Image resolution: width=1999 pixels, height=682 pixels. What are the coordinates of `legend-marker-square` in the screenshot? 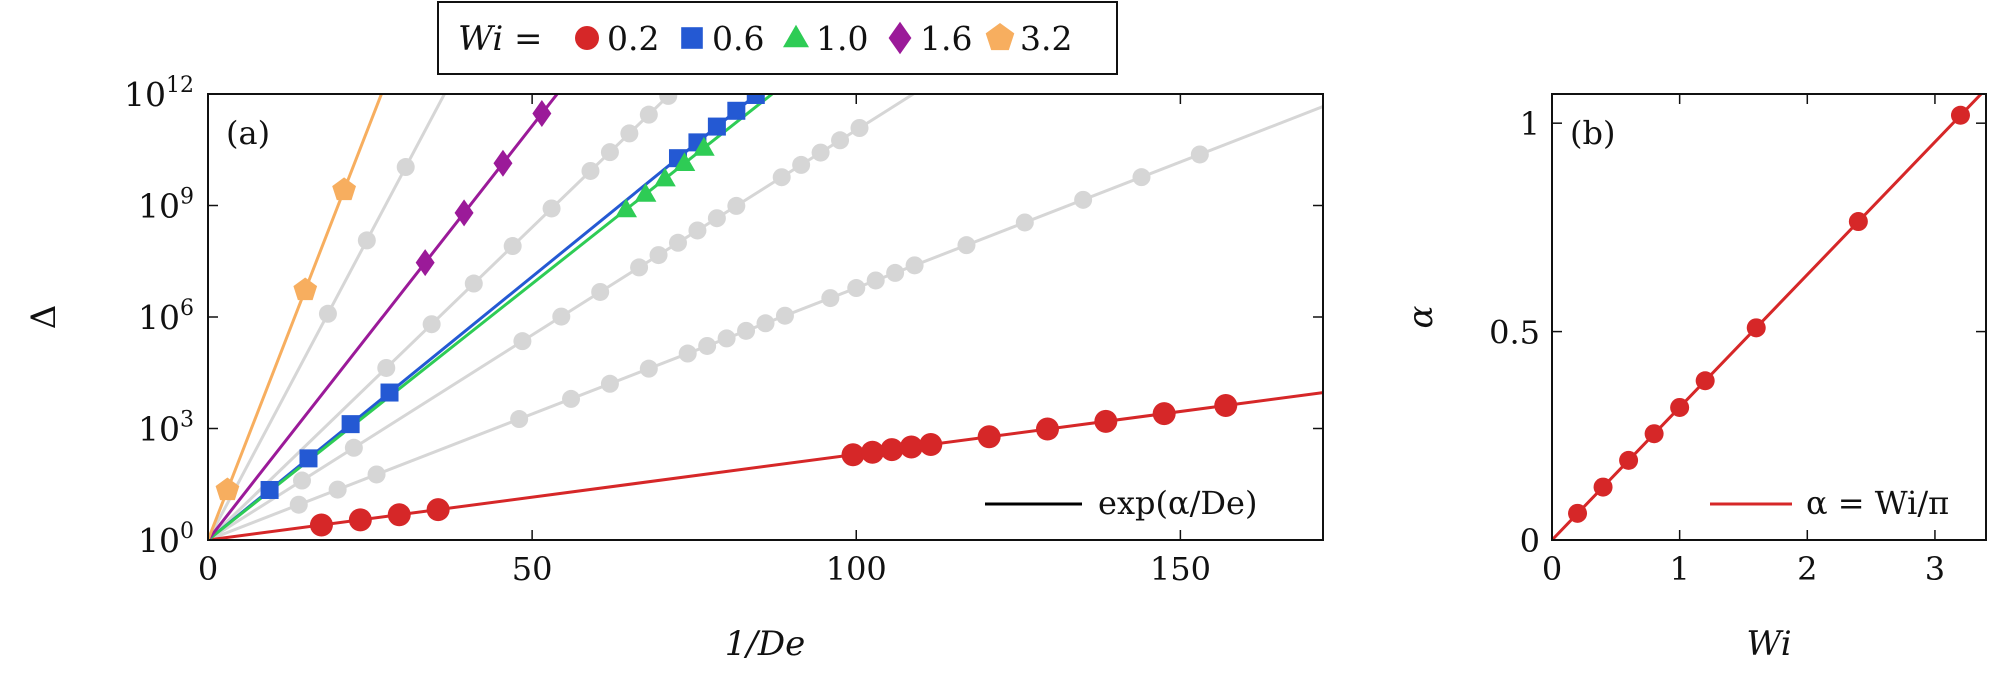 It's located at (692, 38).